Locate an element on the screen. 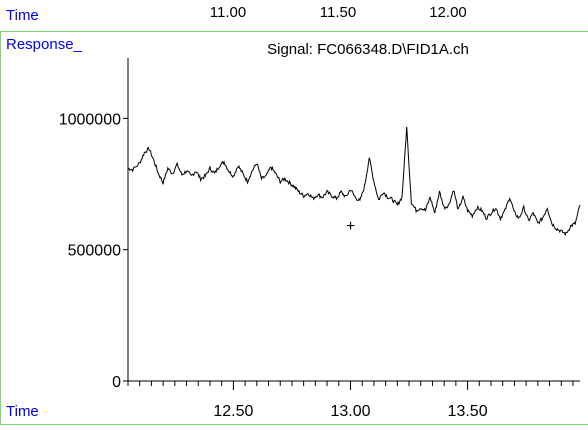 This screenshot has width=588, height=430. x-tick-label: 13.00 is located at coordinates (350, 411).